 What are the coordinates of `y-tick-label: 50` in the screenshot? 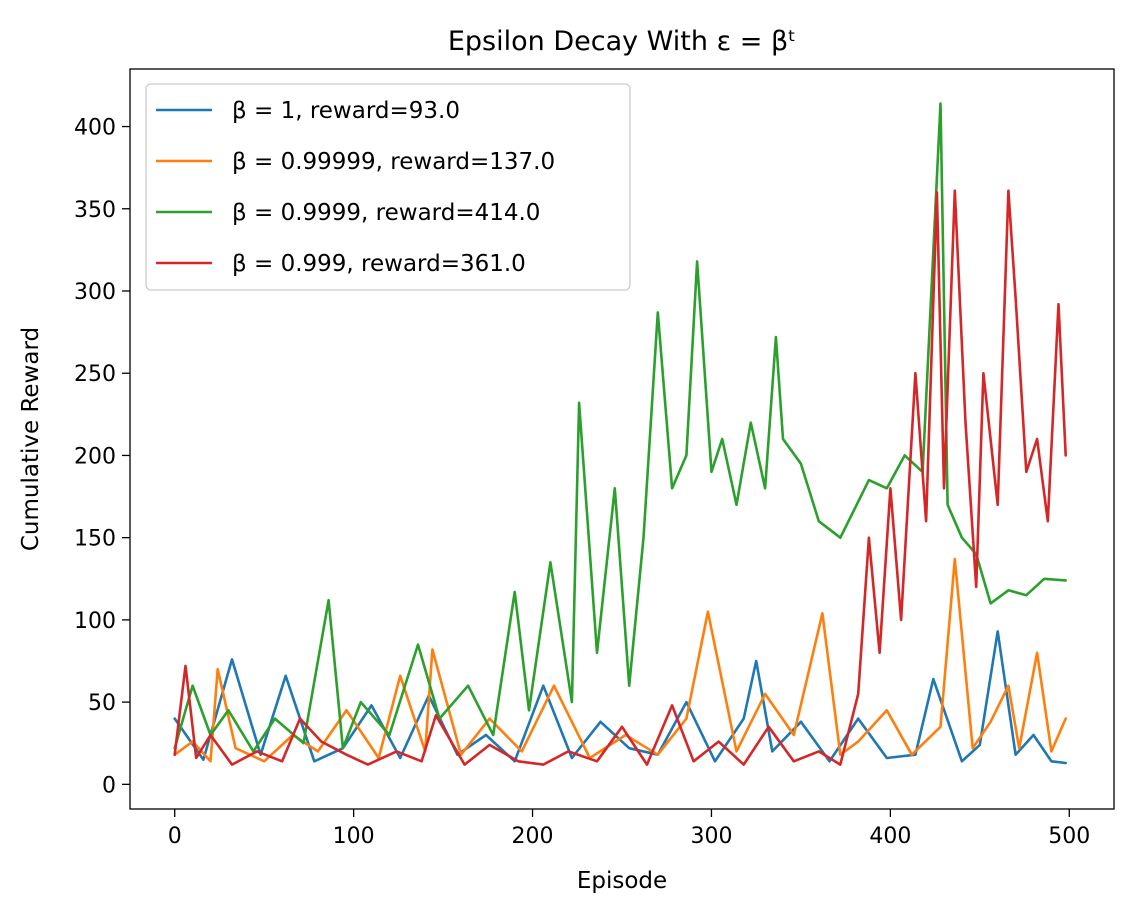 It's located at (102, 703).